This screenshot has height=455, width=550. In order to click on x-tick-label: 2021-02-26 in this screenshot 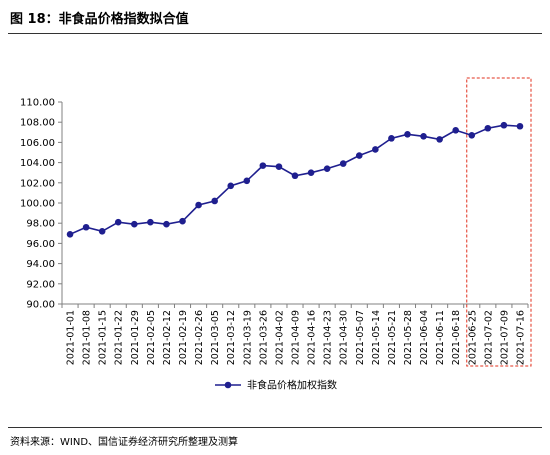, I will do `click(199, 337)`.